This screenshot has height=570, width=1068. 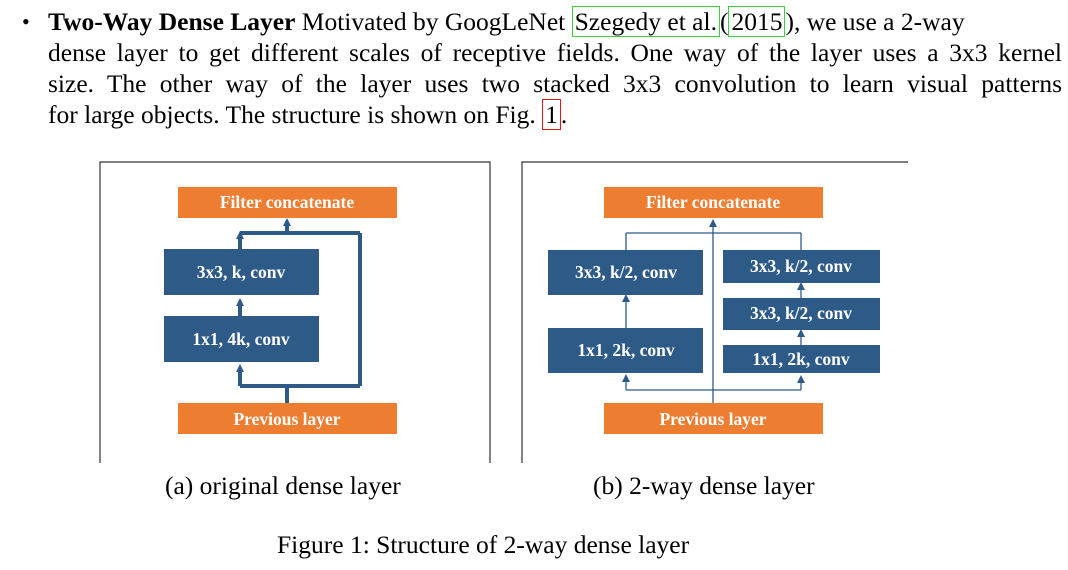 I want to click on right-conv3x3-top-box, so click(x=801, y=266).